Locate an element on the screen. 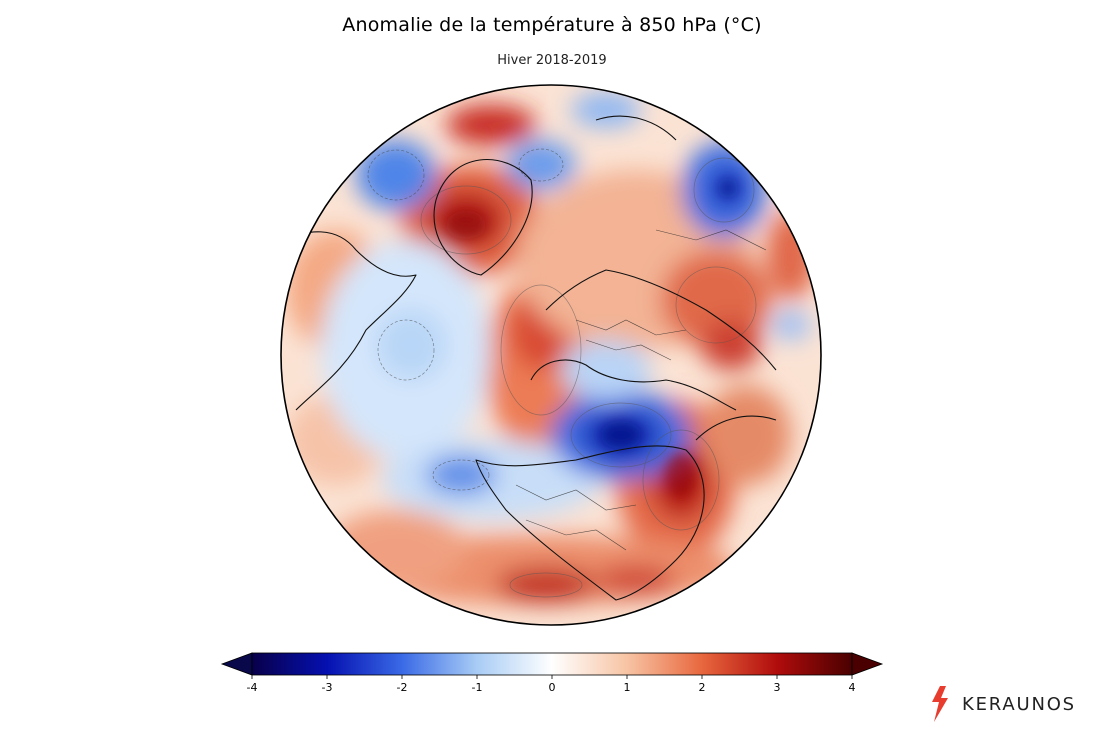 The image size is (1104, 736). map-subtitle: Hiver 2018-2019 is located at coordinates (552, 60).